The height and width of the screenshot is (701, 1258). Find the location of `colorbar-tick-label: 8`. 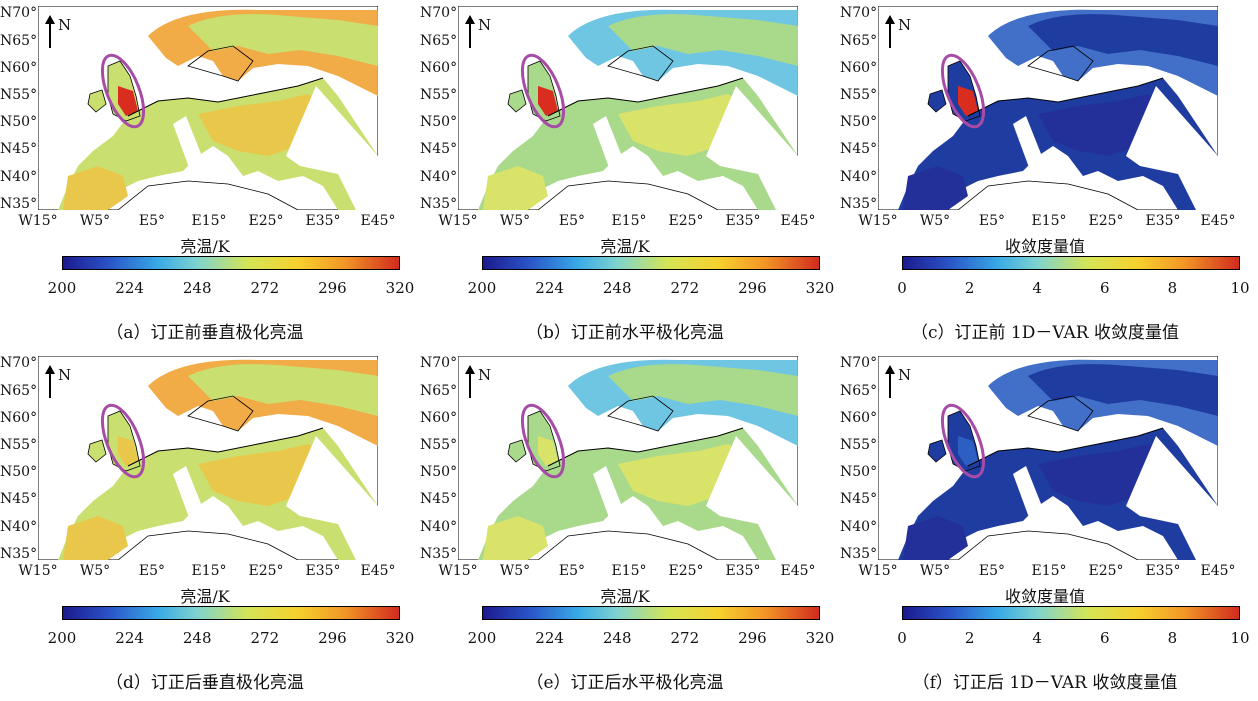

colorbar-tick-label: 8 is located at coordinates (1172, 638).